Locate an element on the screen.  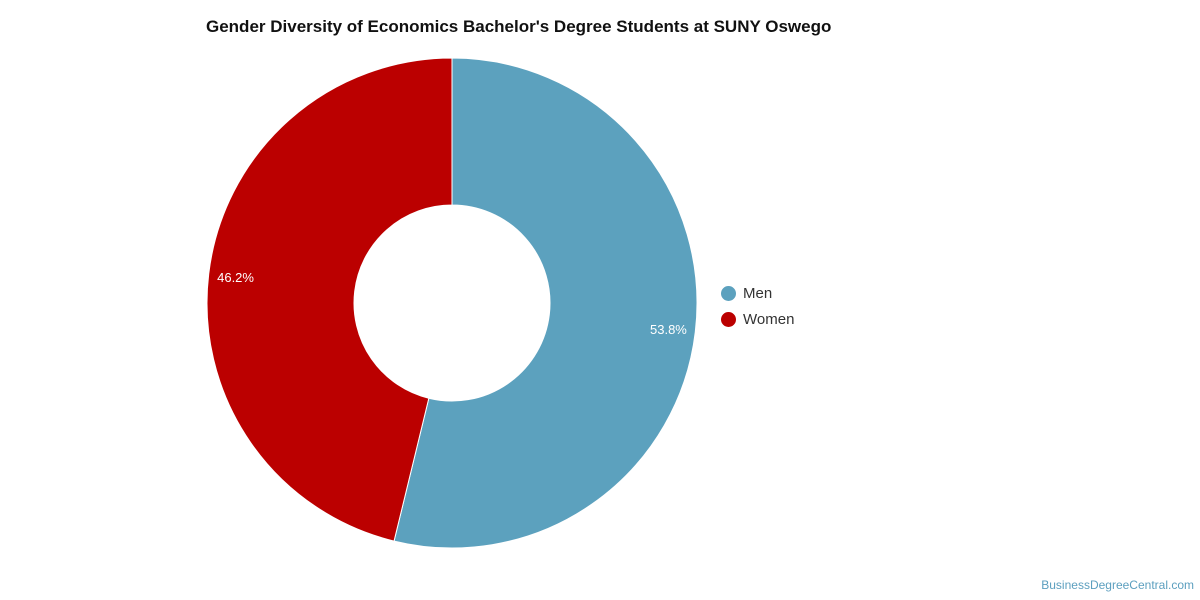
legend-item-men: Men is located at coordinates (757, 293).